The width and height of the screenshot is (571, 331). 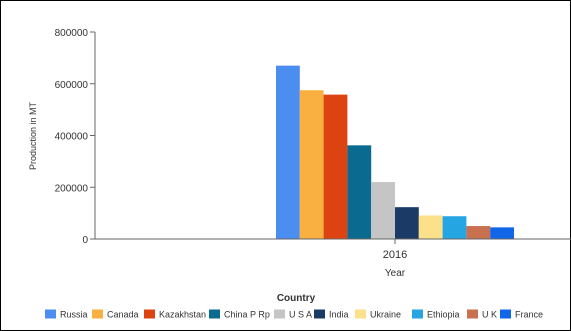 What do you see at coordinates (385, 315) in the screenshot?
I see `legend-label-ukraine: Ukraine` at bounding box center [385, 315].